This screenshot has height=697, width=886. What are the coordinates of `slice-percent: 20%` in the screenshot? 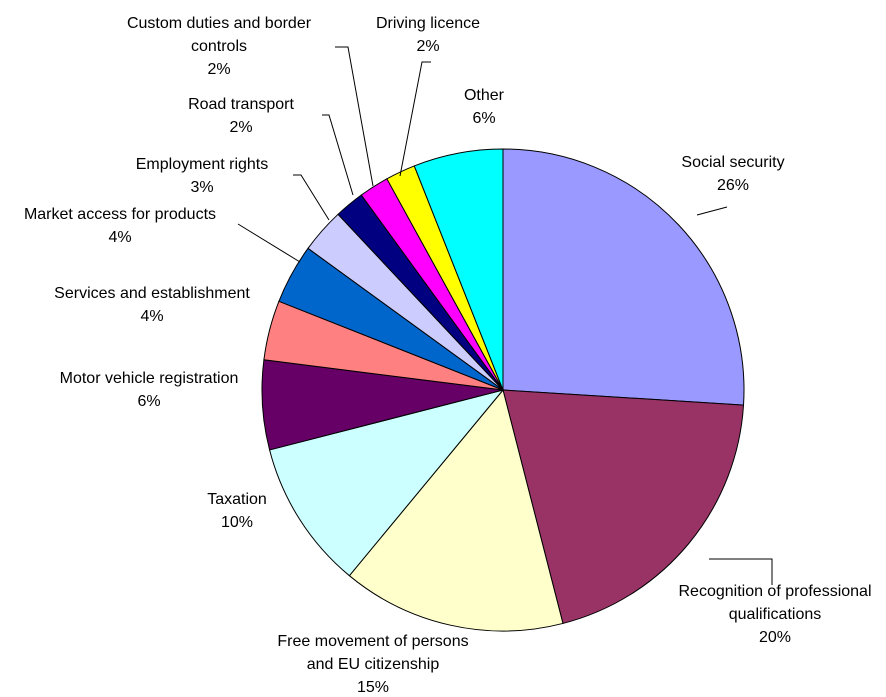 It's located at (775, 637).